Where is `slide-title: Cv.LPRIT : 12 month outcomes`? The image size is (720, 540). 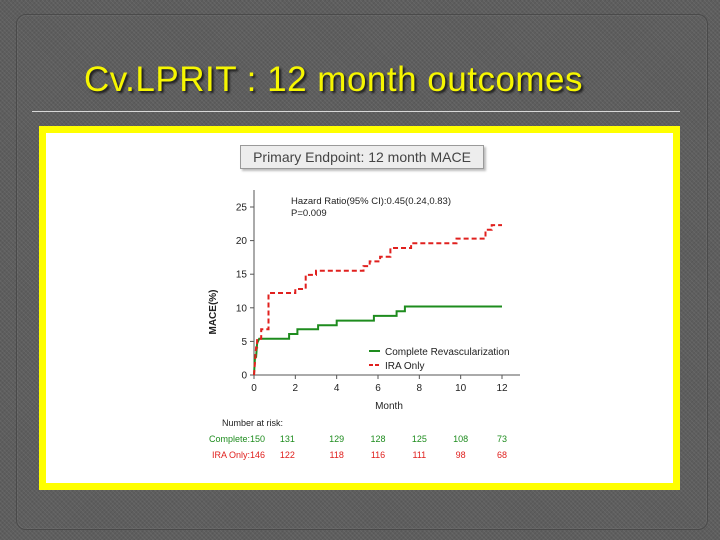
slide-title: Cv.LPRIT : 12 month outcomes is located at coordinates (334, 79).